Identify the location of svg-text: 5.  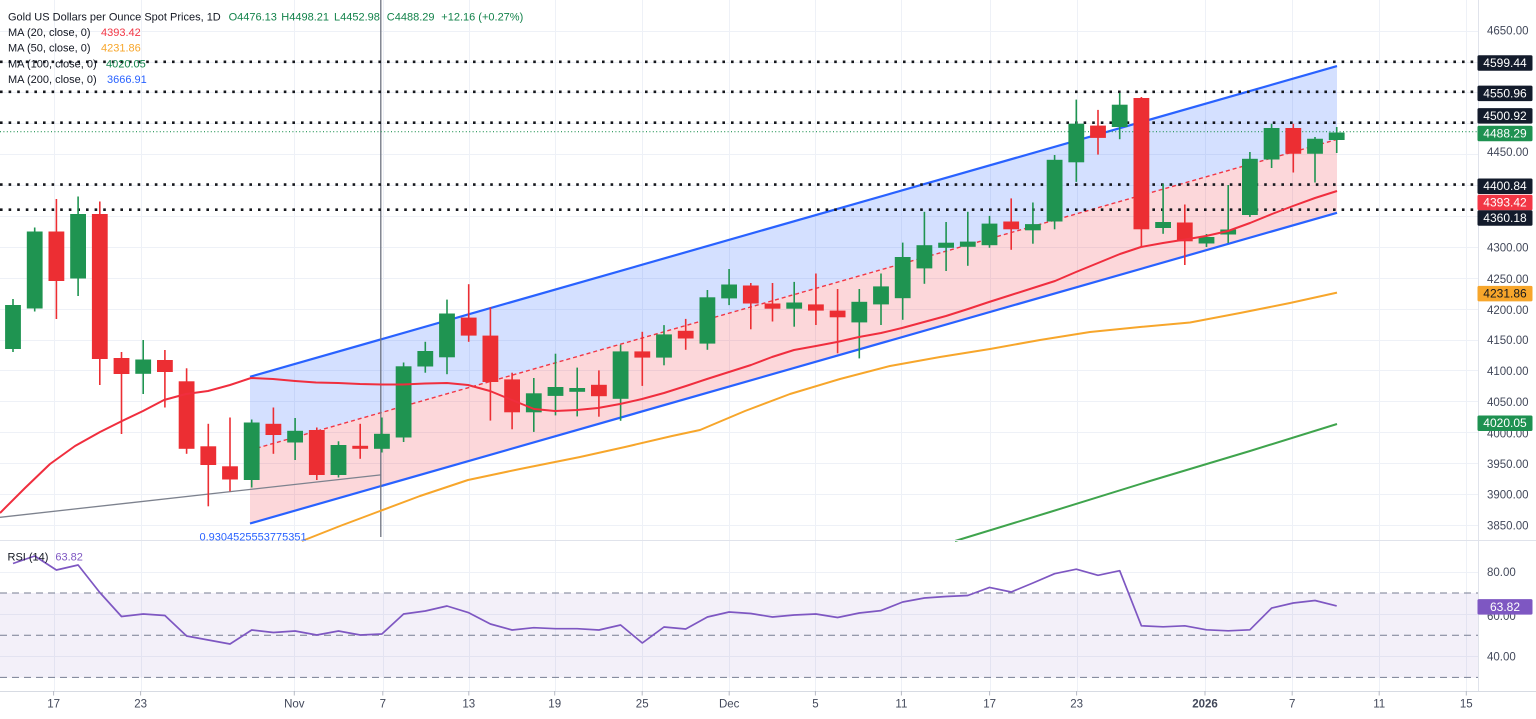
(815, 705).